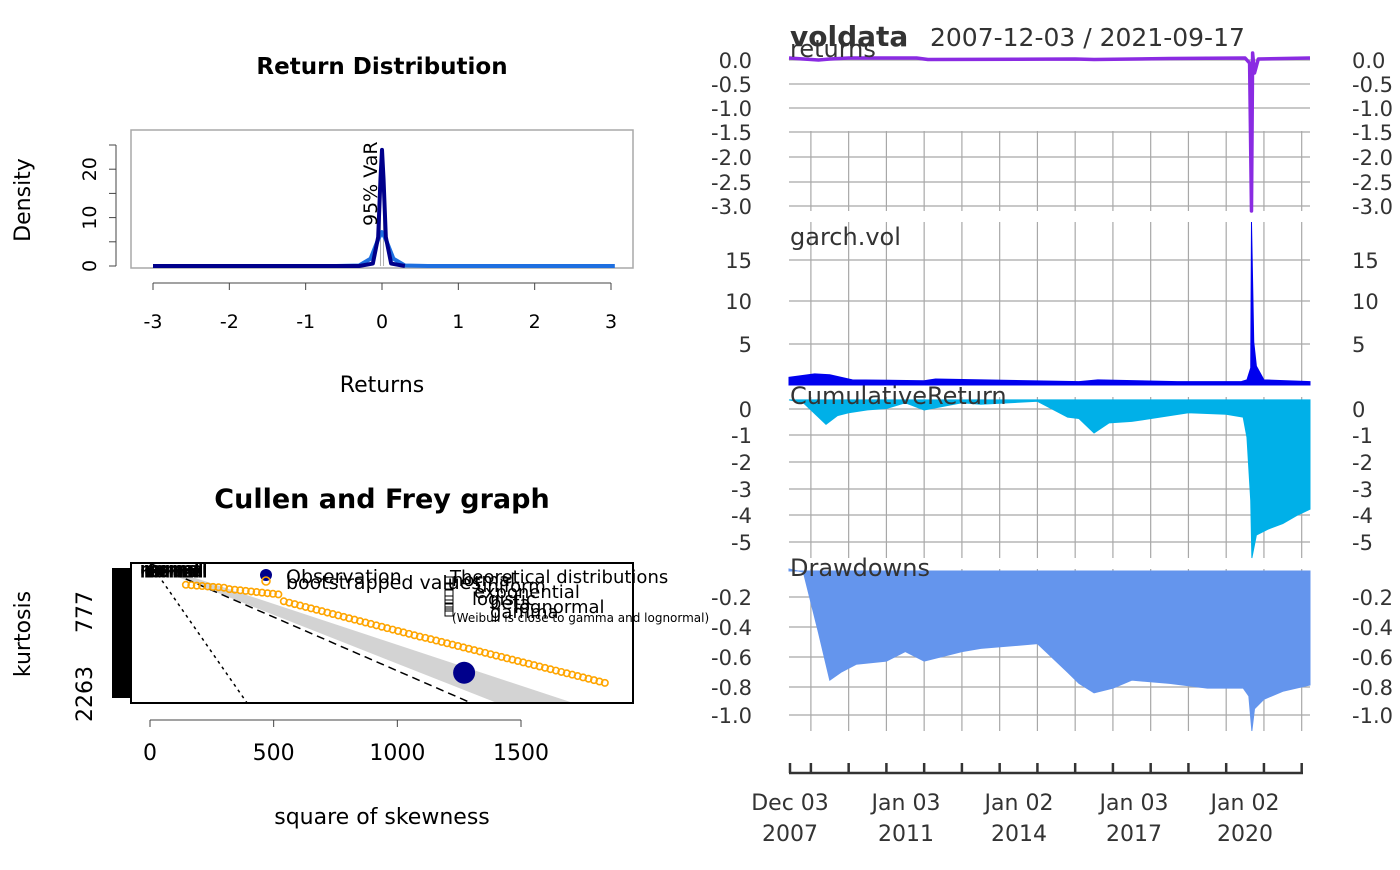  I want to click on left-tick-label: -4, so click(741, 516).